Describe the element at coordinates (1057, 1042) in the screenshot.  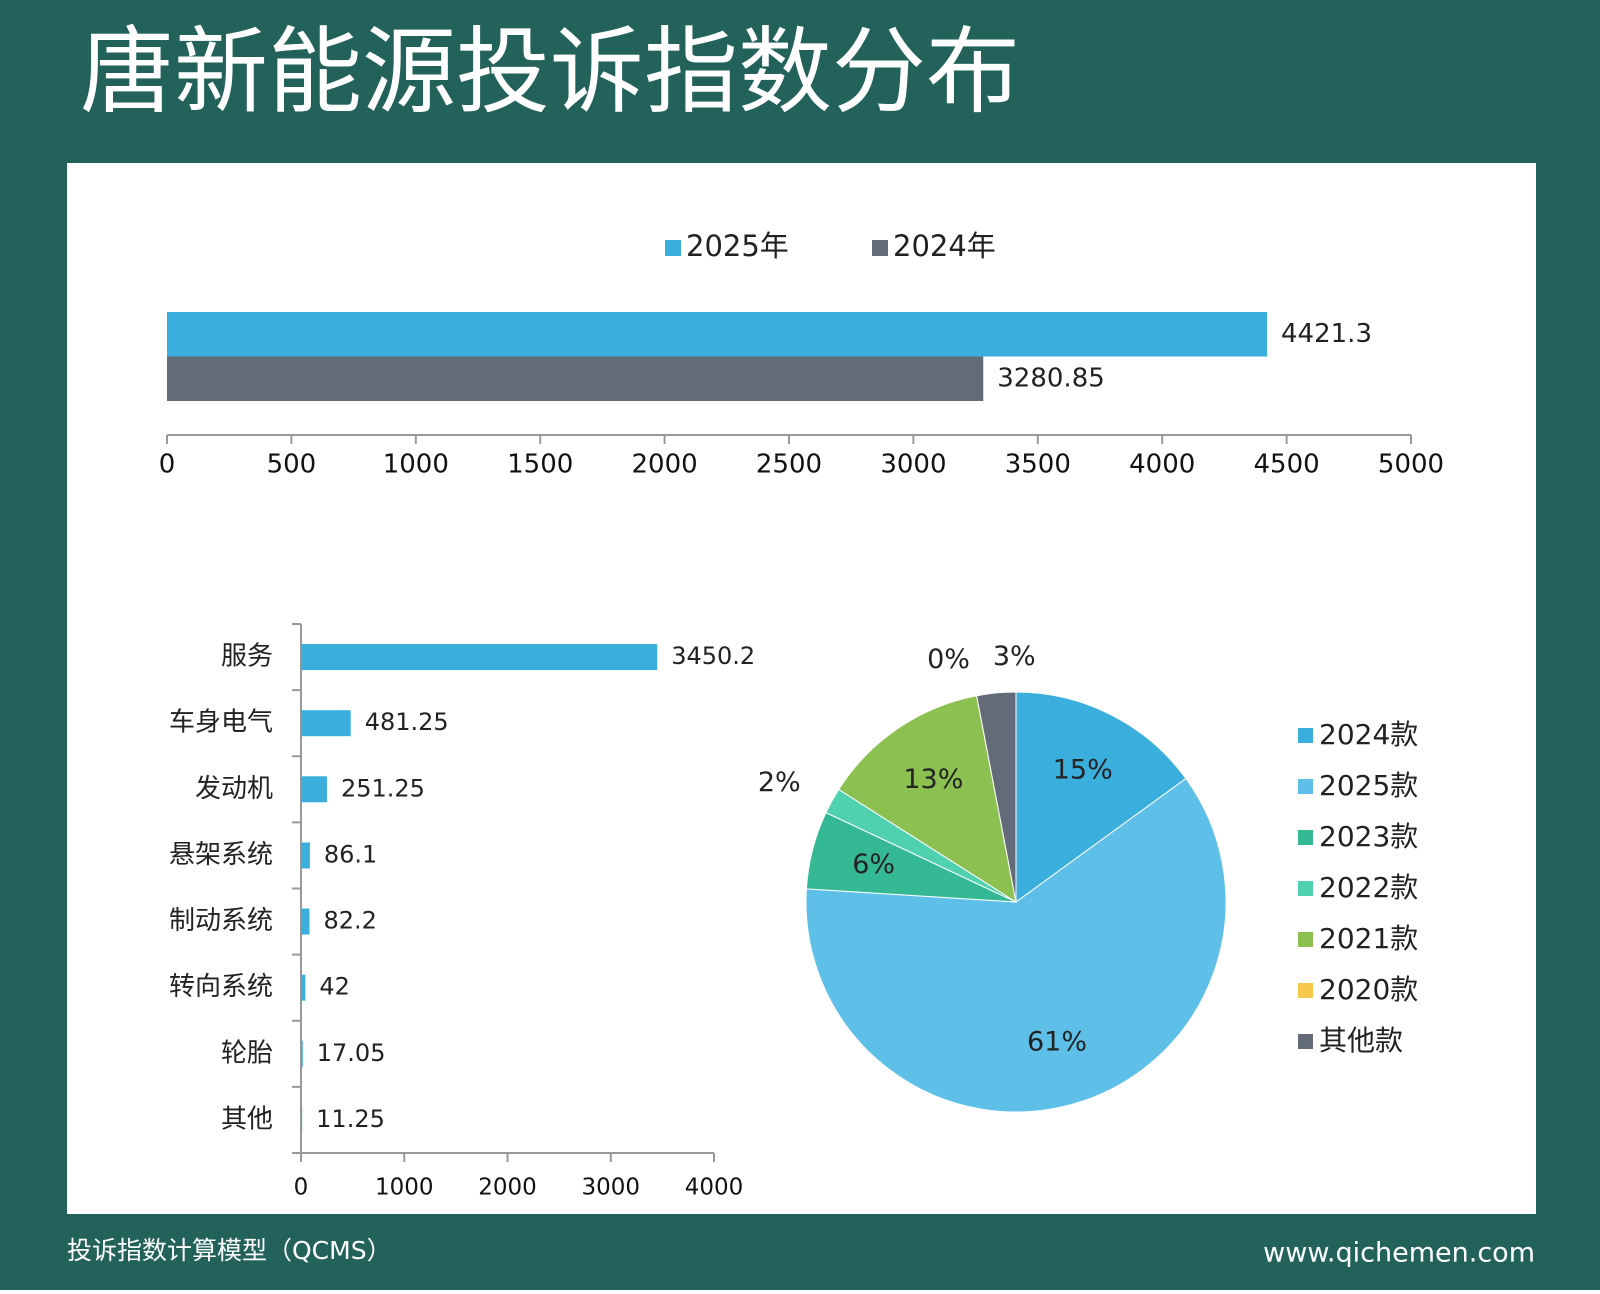
I see `data-label: 61%` at that location.